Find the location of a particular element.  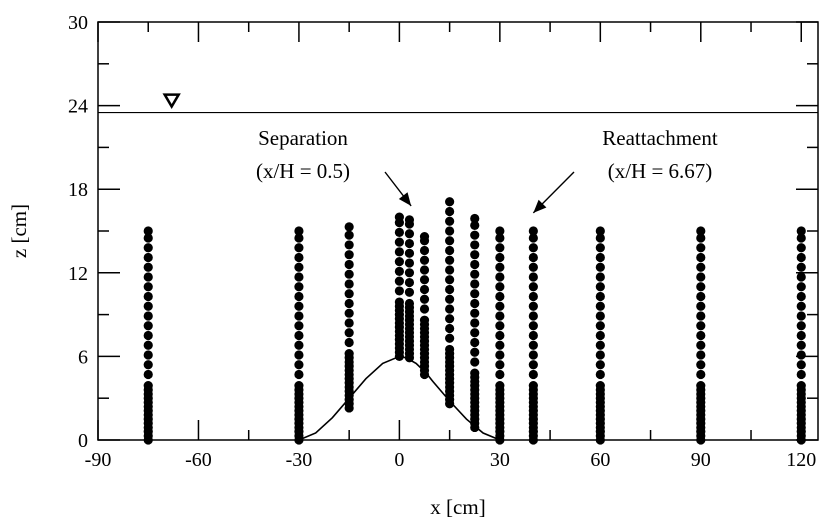

x-tick-label: 60 is located at coordinates (600, 460).